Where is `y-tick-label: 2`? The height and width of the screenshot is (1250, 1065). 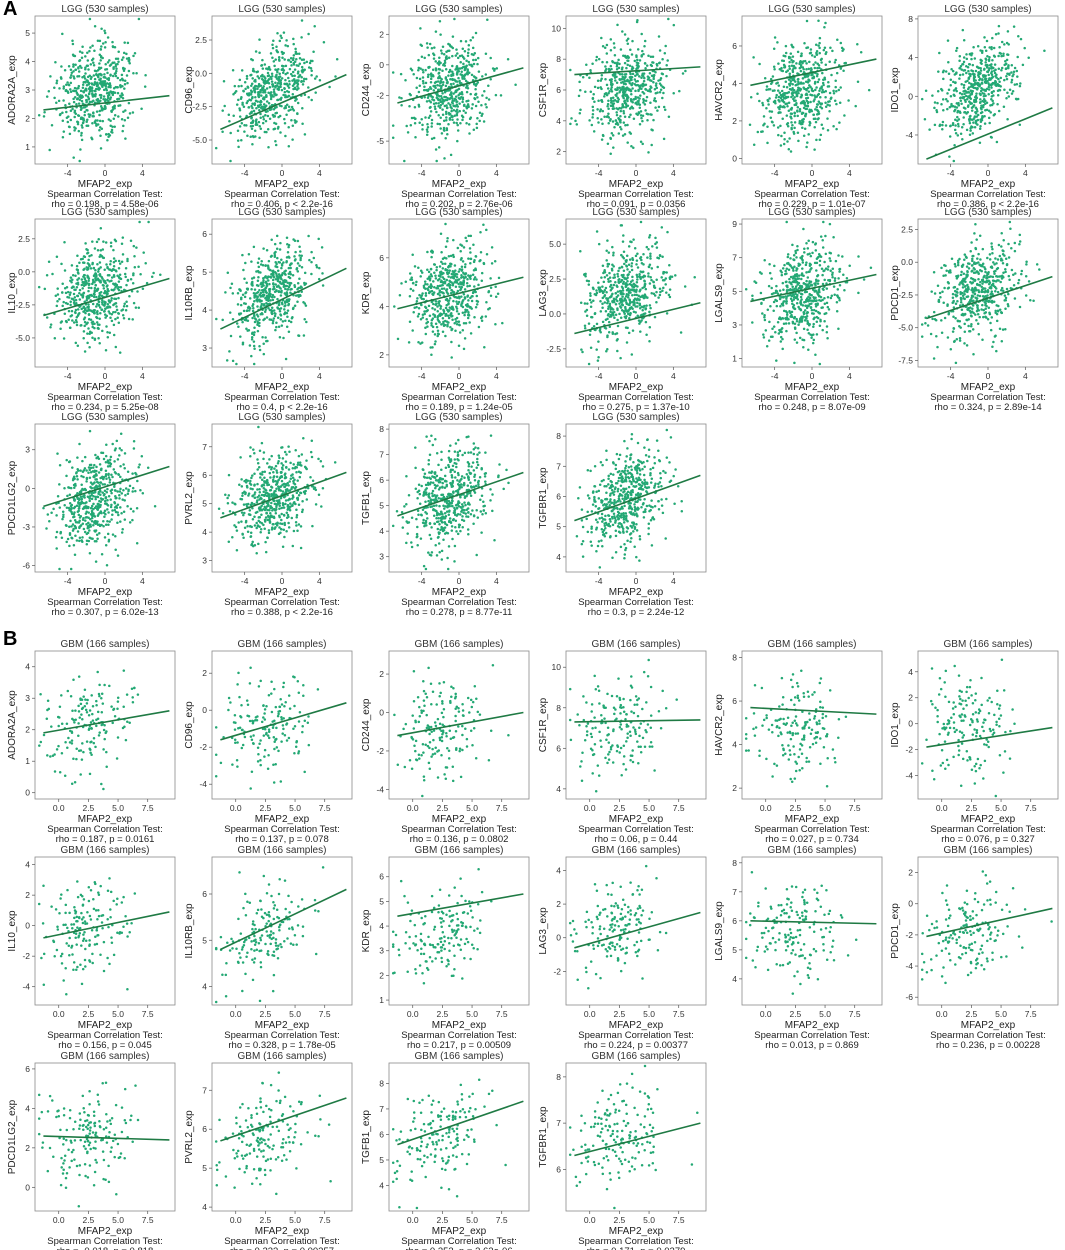 y-tick-label: 2 is located at coordinates (558, 152).